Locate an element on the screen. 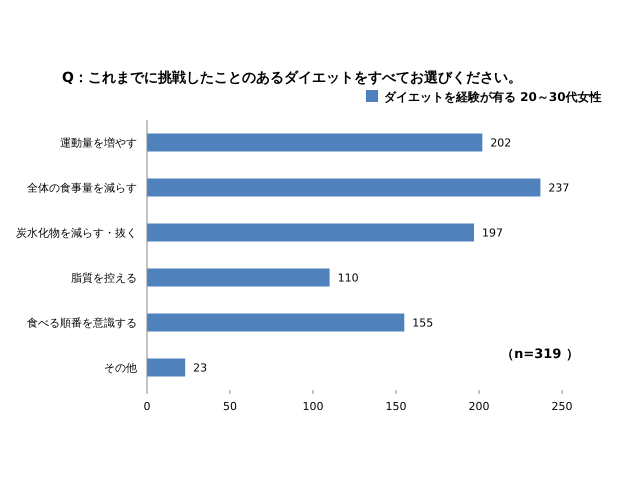  y-tick-label: その他 is located at coordinates (120, 368).